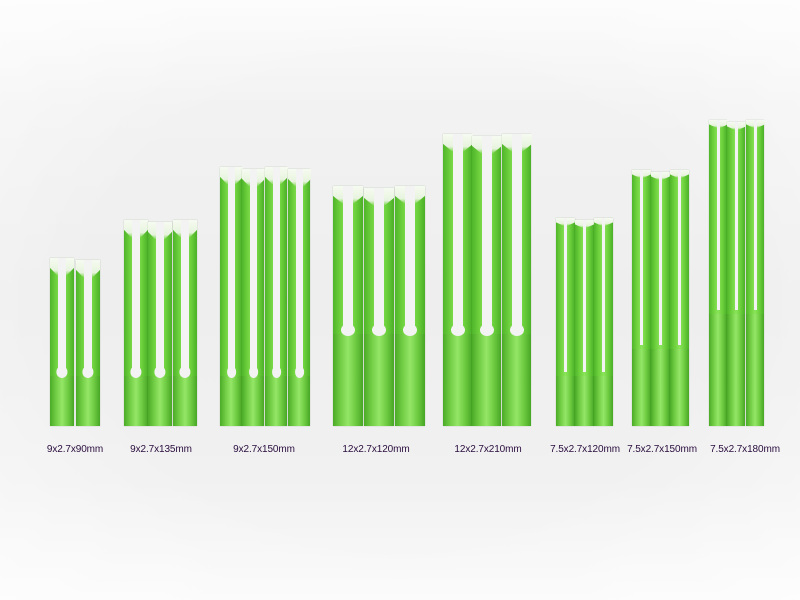  Describe the element at coordinates (376, 449) in the screenshot. I see `label-12x2.7x120: 12x2.7x120mm` at that location.